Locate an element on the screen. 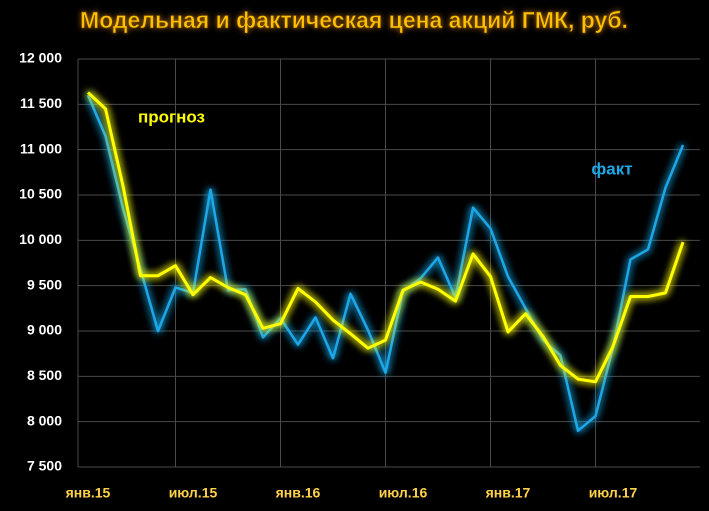 This screenshot has width=709, height=511. series-label: прогноз is located at coordinates (171, 116).